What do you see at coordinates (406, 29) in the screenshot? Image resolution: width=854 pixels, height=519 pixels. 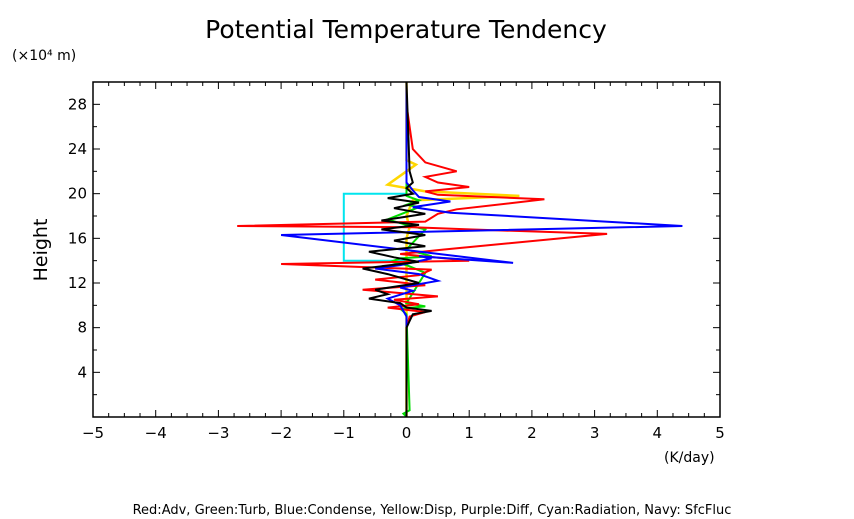 I see `chart-title: Potential Temperature Tendency` at bounding box center [406, 29].